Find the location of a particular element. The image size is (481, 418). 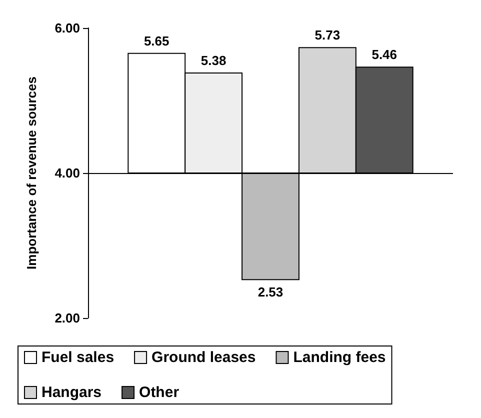

y-axis-title: Importance of revenue sources is located at coordinates (31, 173).